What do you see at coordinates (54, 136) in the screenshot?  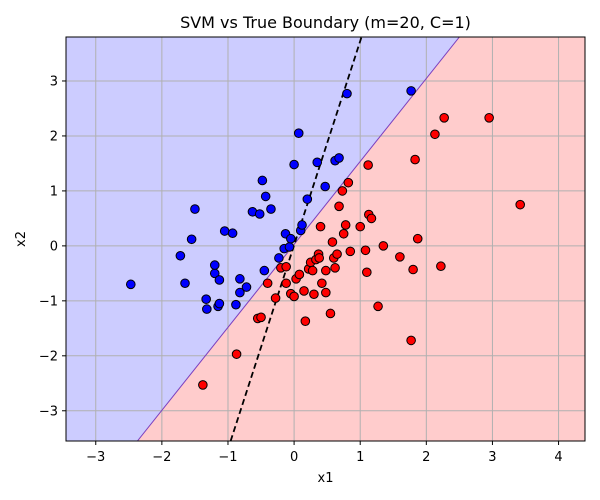 I see `y-tick-label: 2` at bounding box center [54, 136].